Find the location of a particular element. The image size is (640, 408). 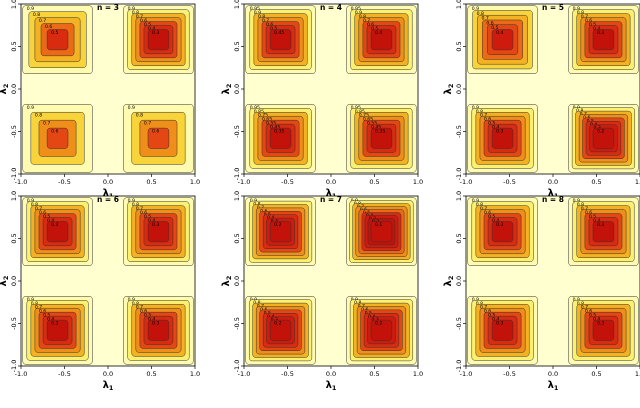

quadrant-bottom-left: 0.90.80.70.60.50.40.3 is located at coordinates (57, 330).